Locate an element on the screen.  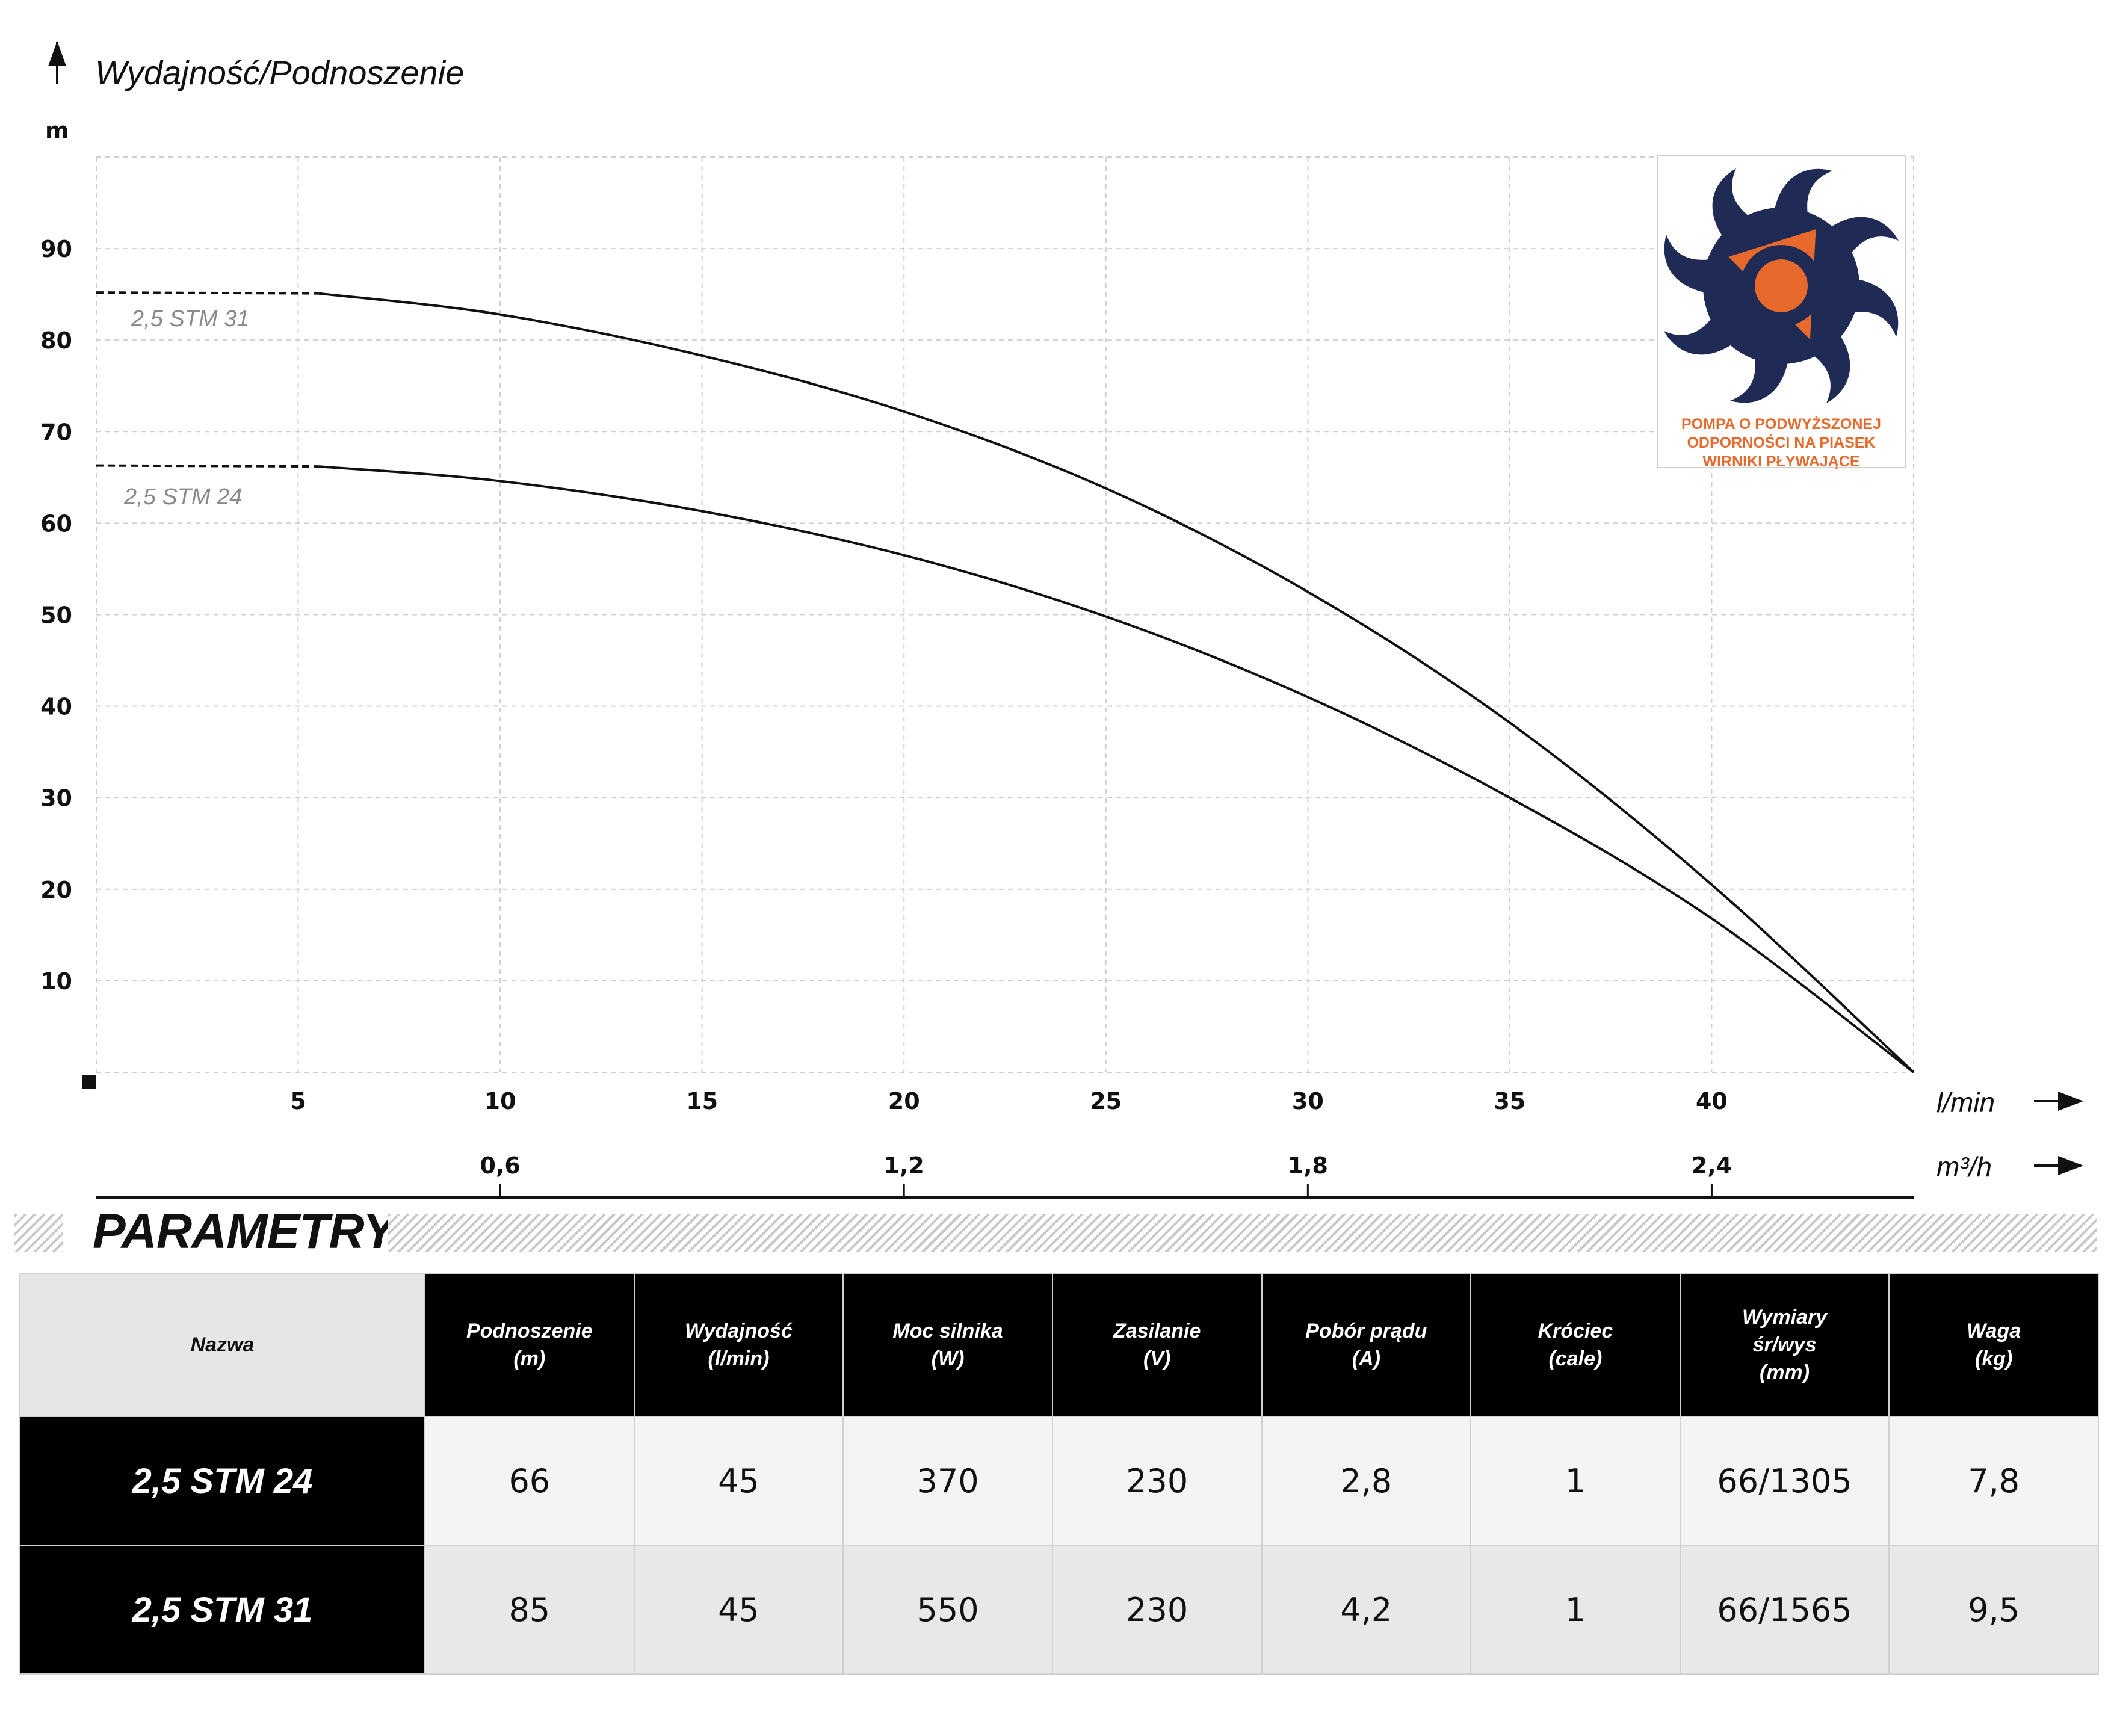
column-header-line: Króciec is located at coordinates (1575, 1331).